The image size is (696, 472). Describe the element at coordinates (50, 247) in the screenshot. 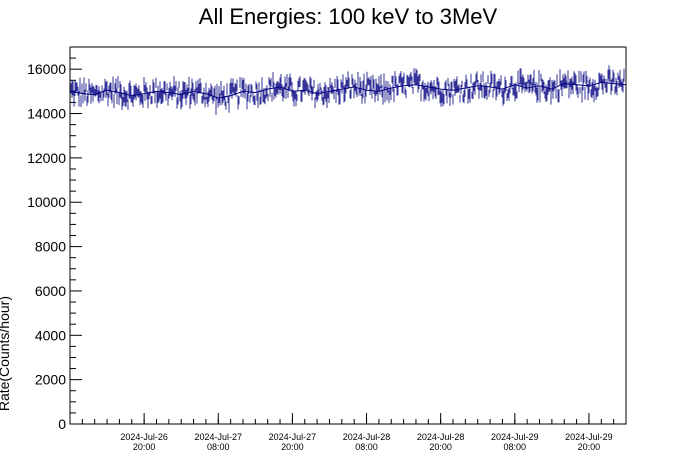

I see `y-tick-label: 8000` at that location.